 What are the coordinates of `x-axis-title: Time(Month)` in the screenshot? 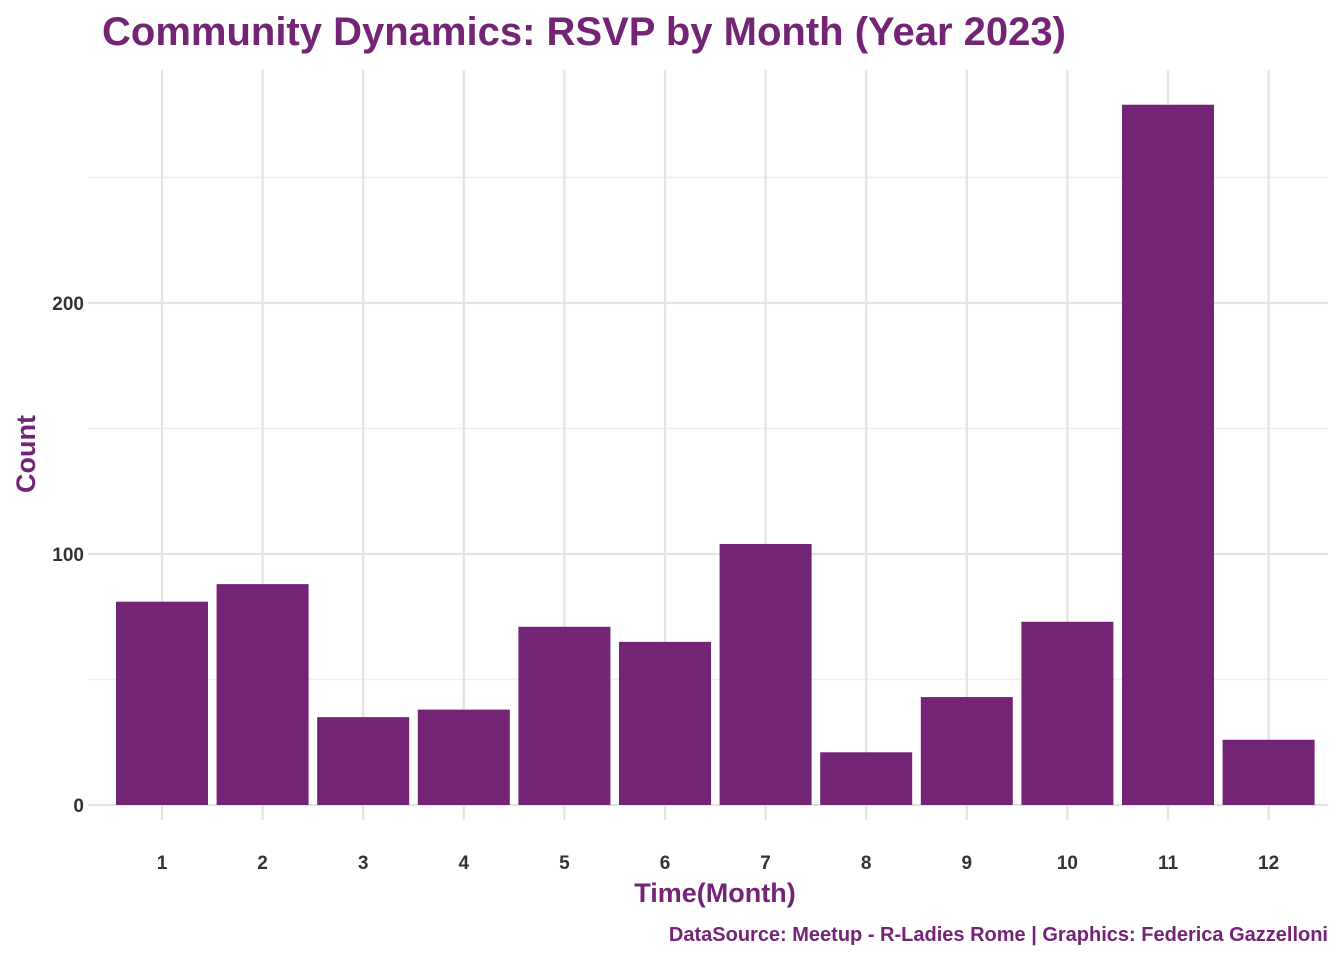 It's located at (714, 893).